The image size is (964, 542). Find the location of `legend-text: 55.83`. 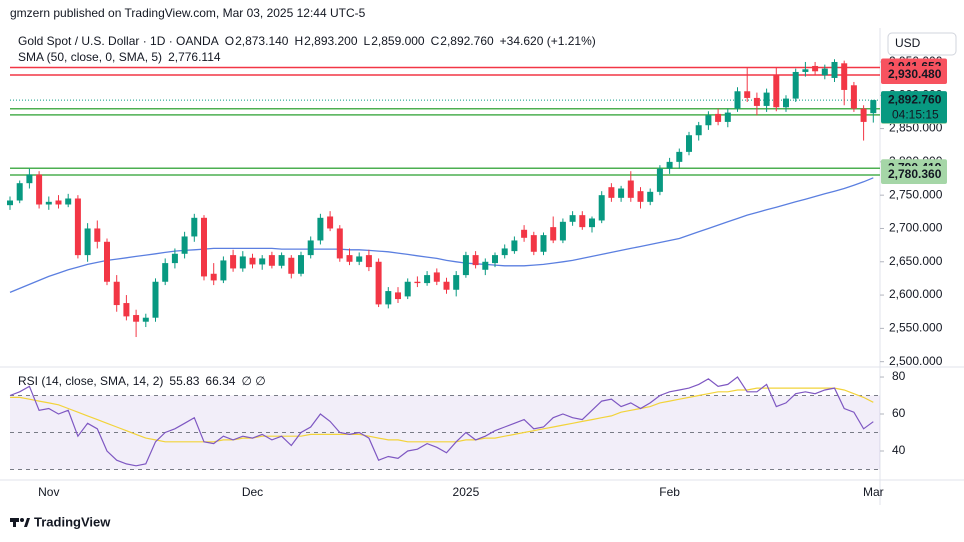

legend-text: 55.83 is located at coordinates (184, 381).